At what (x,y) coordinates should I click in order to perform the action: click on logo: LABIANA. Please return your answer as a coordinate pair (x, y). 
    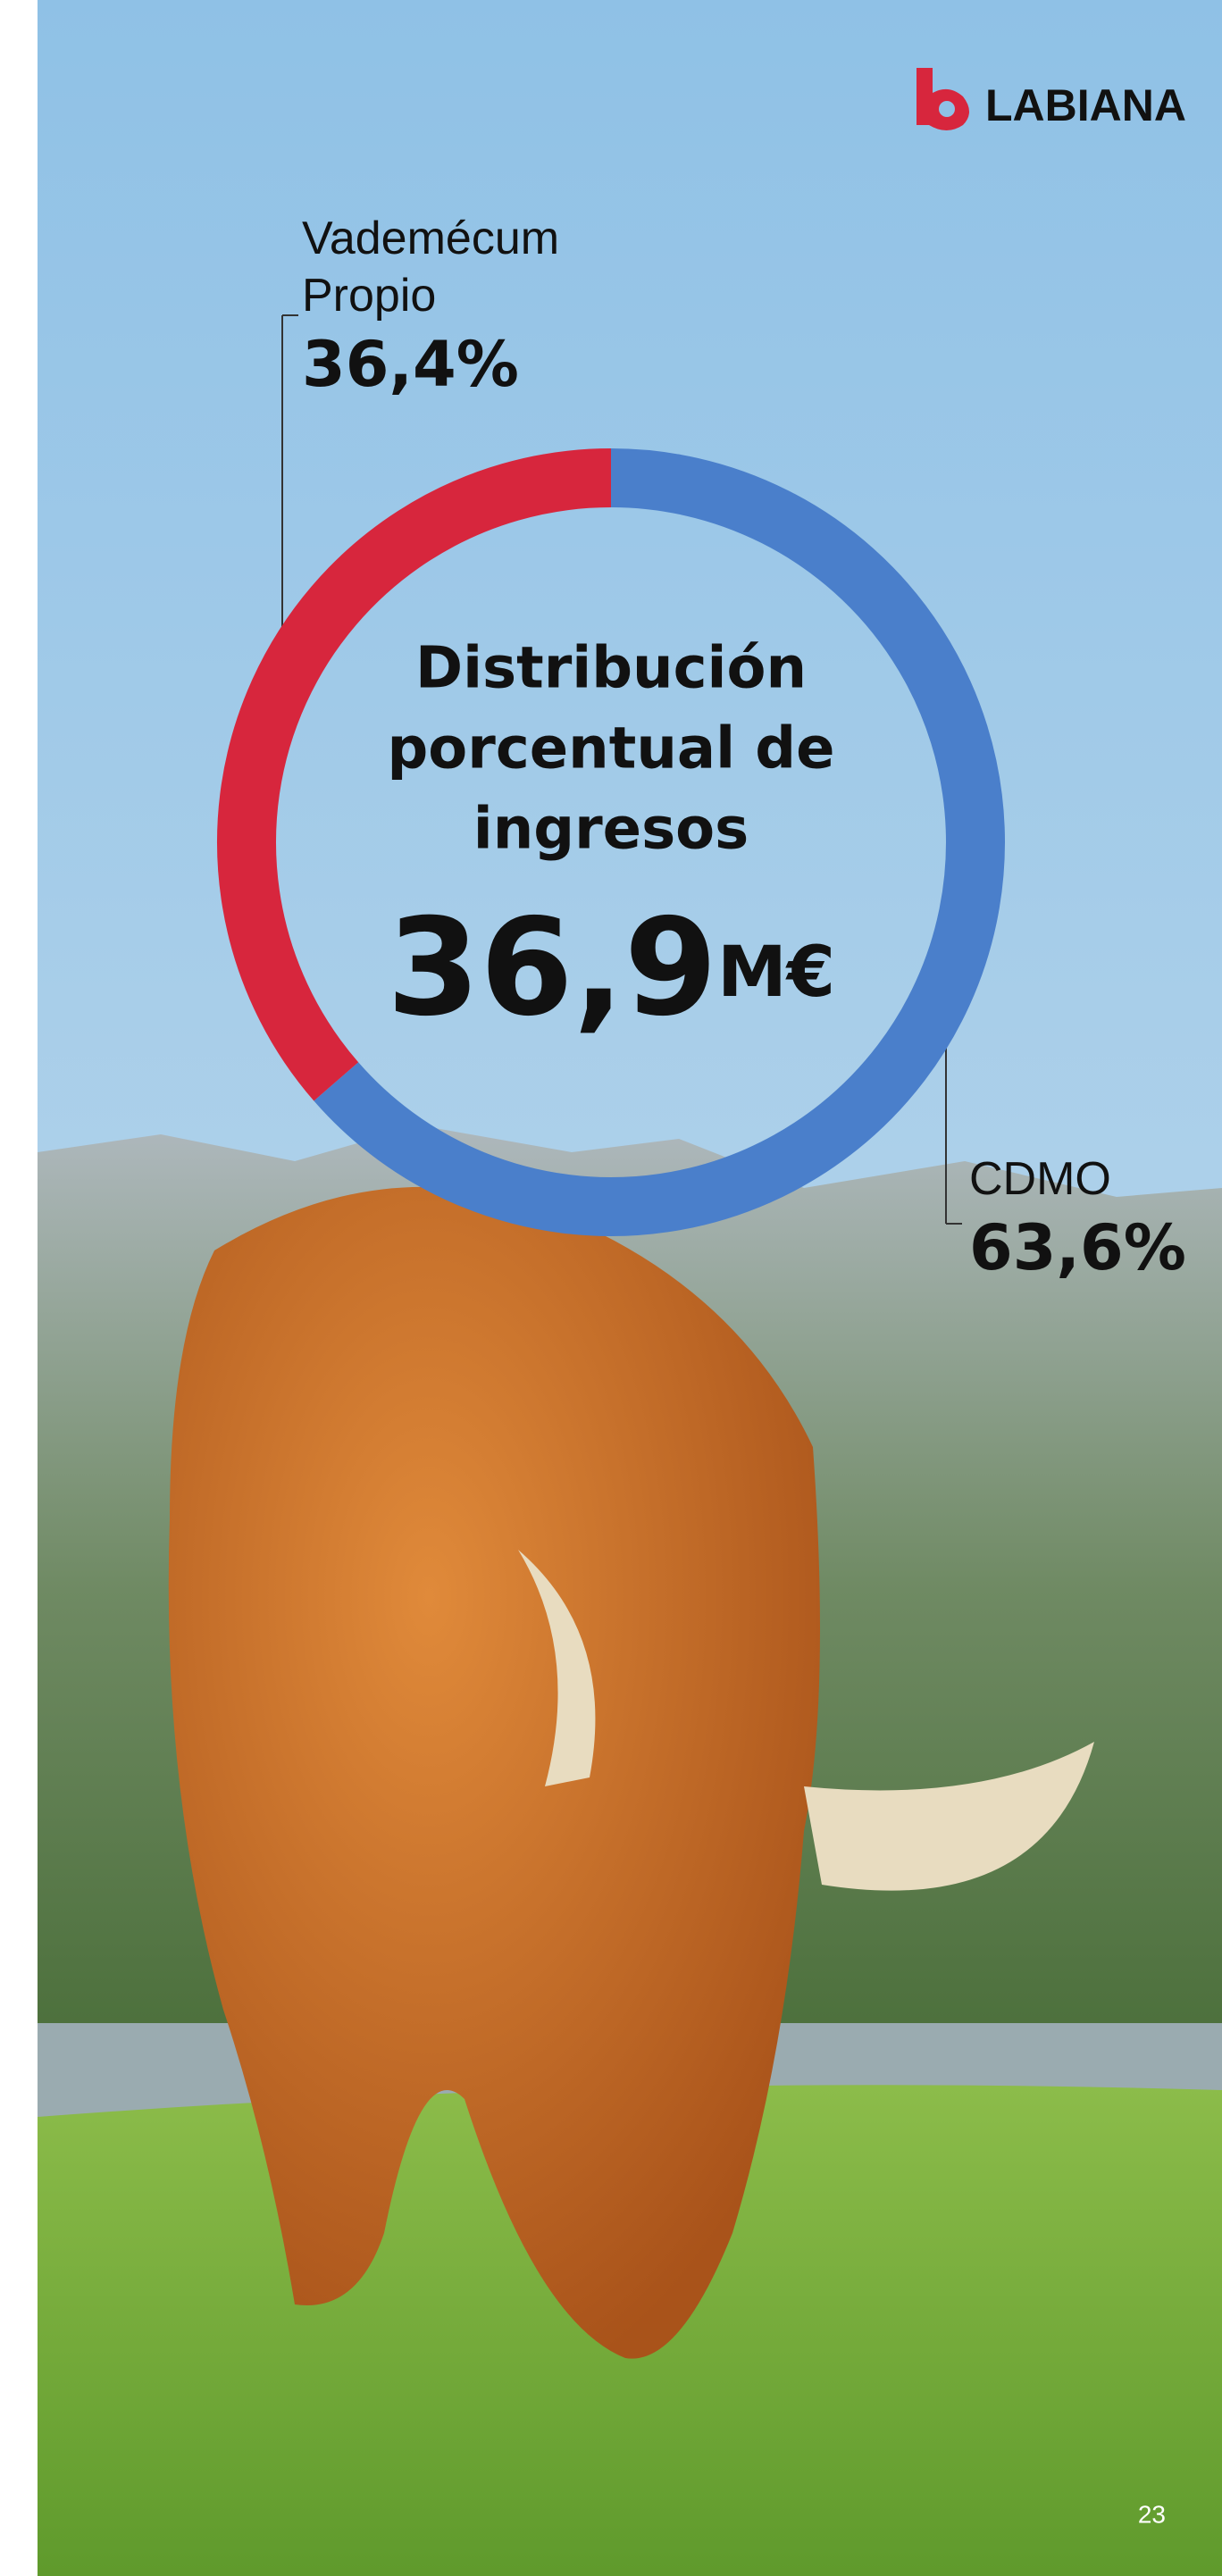
    Looking at the image, I should click on (1051, 99).